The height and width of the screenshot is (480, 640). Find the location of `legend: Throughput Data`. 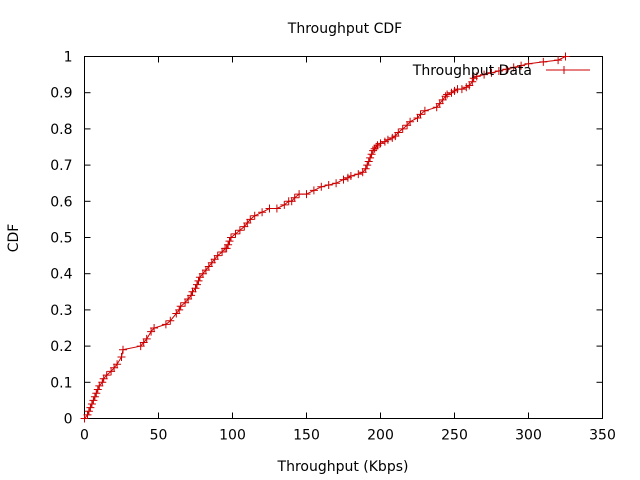

legend: Throughput Data is located at coordinates (501, 71).